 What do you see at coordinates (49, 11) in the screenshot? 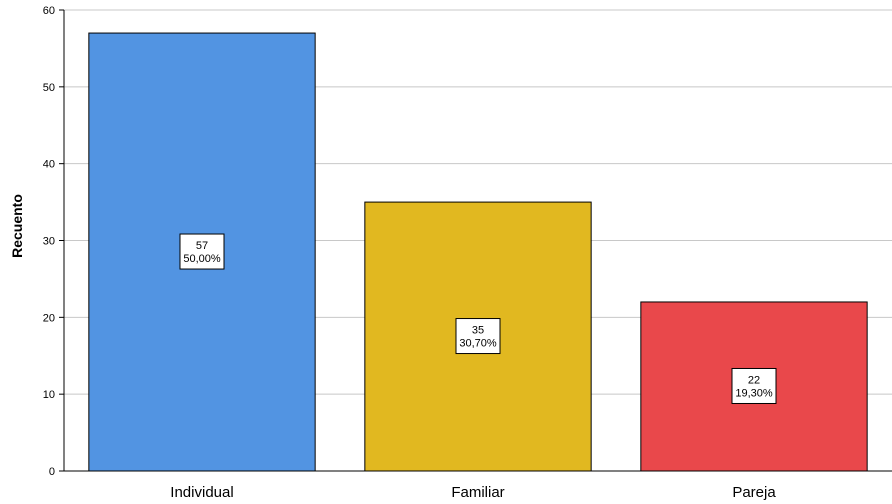
I see `y-tick-label: 60` at bounding box center [49, 11].